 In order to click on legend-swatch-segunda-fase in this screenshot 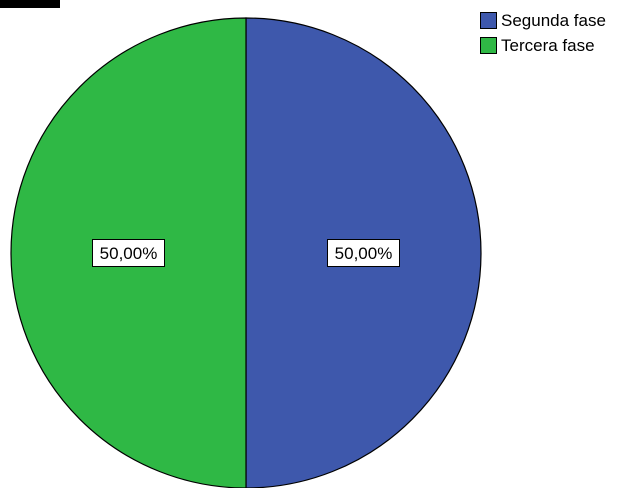, I will do `click(488, 20)`.